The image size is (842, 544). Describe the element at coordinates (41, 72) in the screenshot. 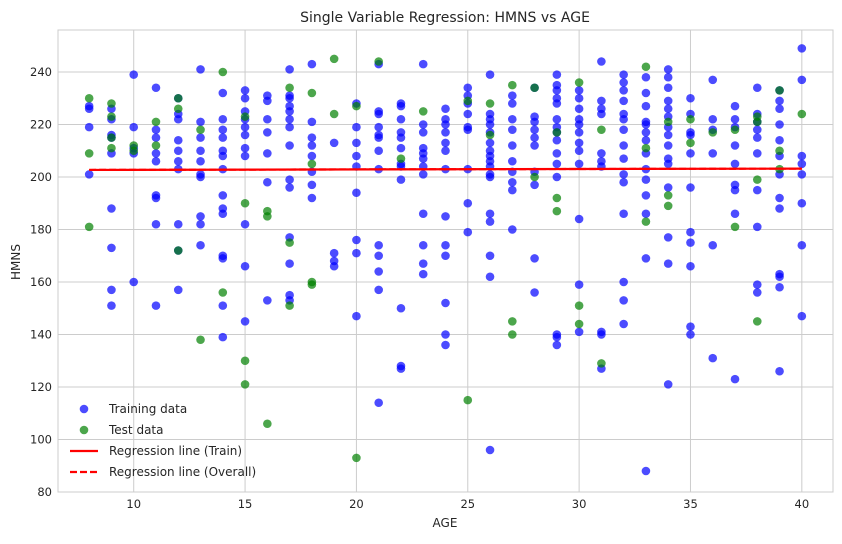

I see `y-tick-label: 240` at that location.